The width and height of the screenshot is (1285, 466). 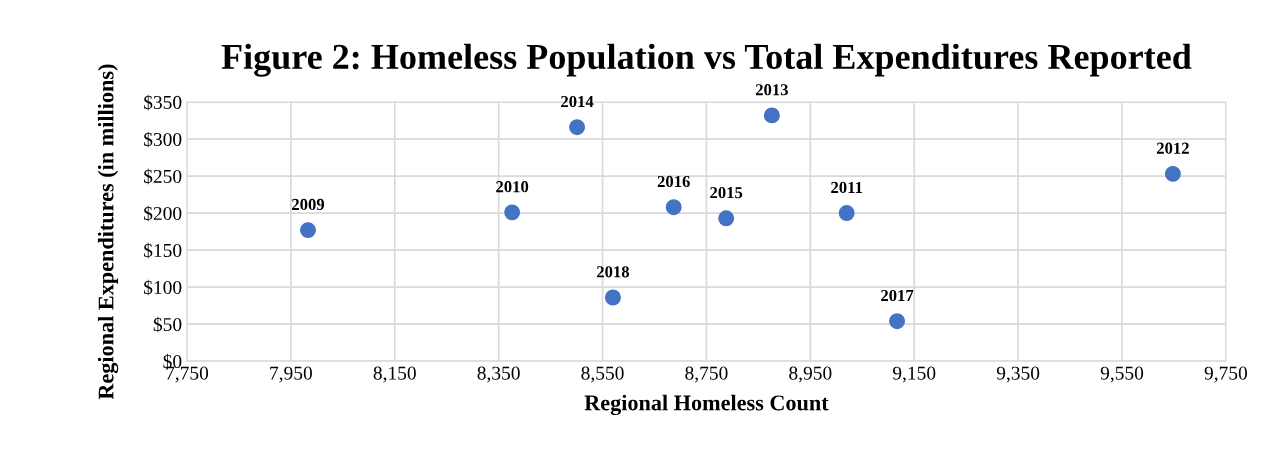 What do you see at coordinates (726, 192) in the screenshot?
I see `annotation: 2015` at bounding box center [726, 192].